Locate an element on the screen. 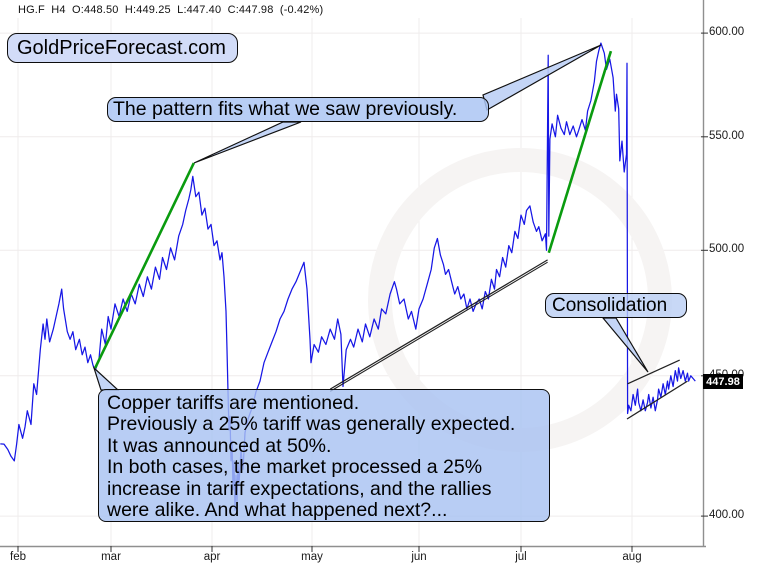  y-axis-label: 400.00 is located at coordinates (727, 515).